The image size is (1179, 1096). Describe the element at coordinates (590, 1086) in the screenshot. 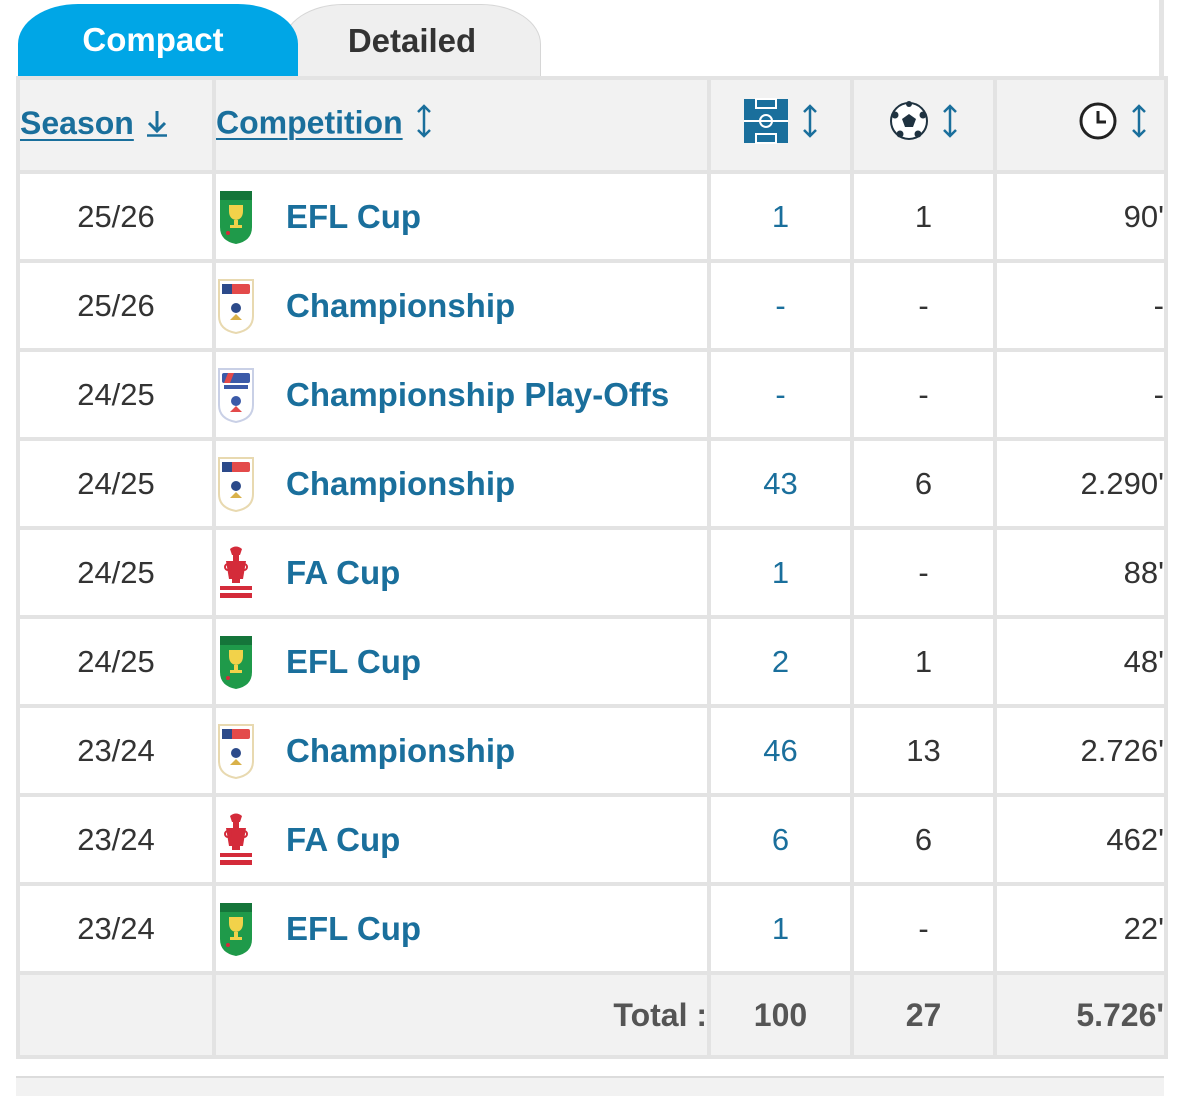

I see `next-section-edge` at that location.